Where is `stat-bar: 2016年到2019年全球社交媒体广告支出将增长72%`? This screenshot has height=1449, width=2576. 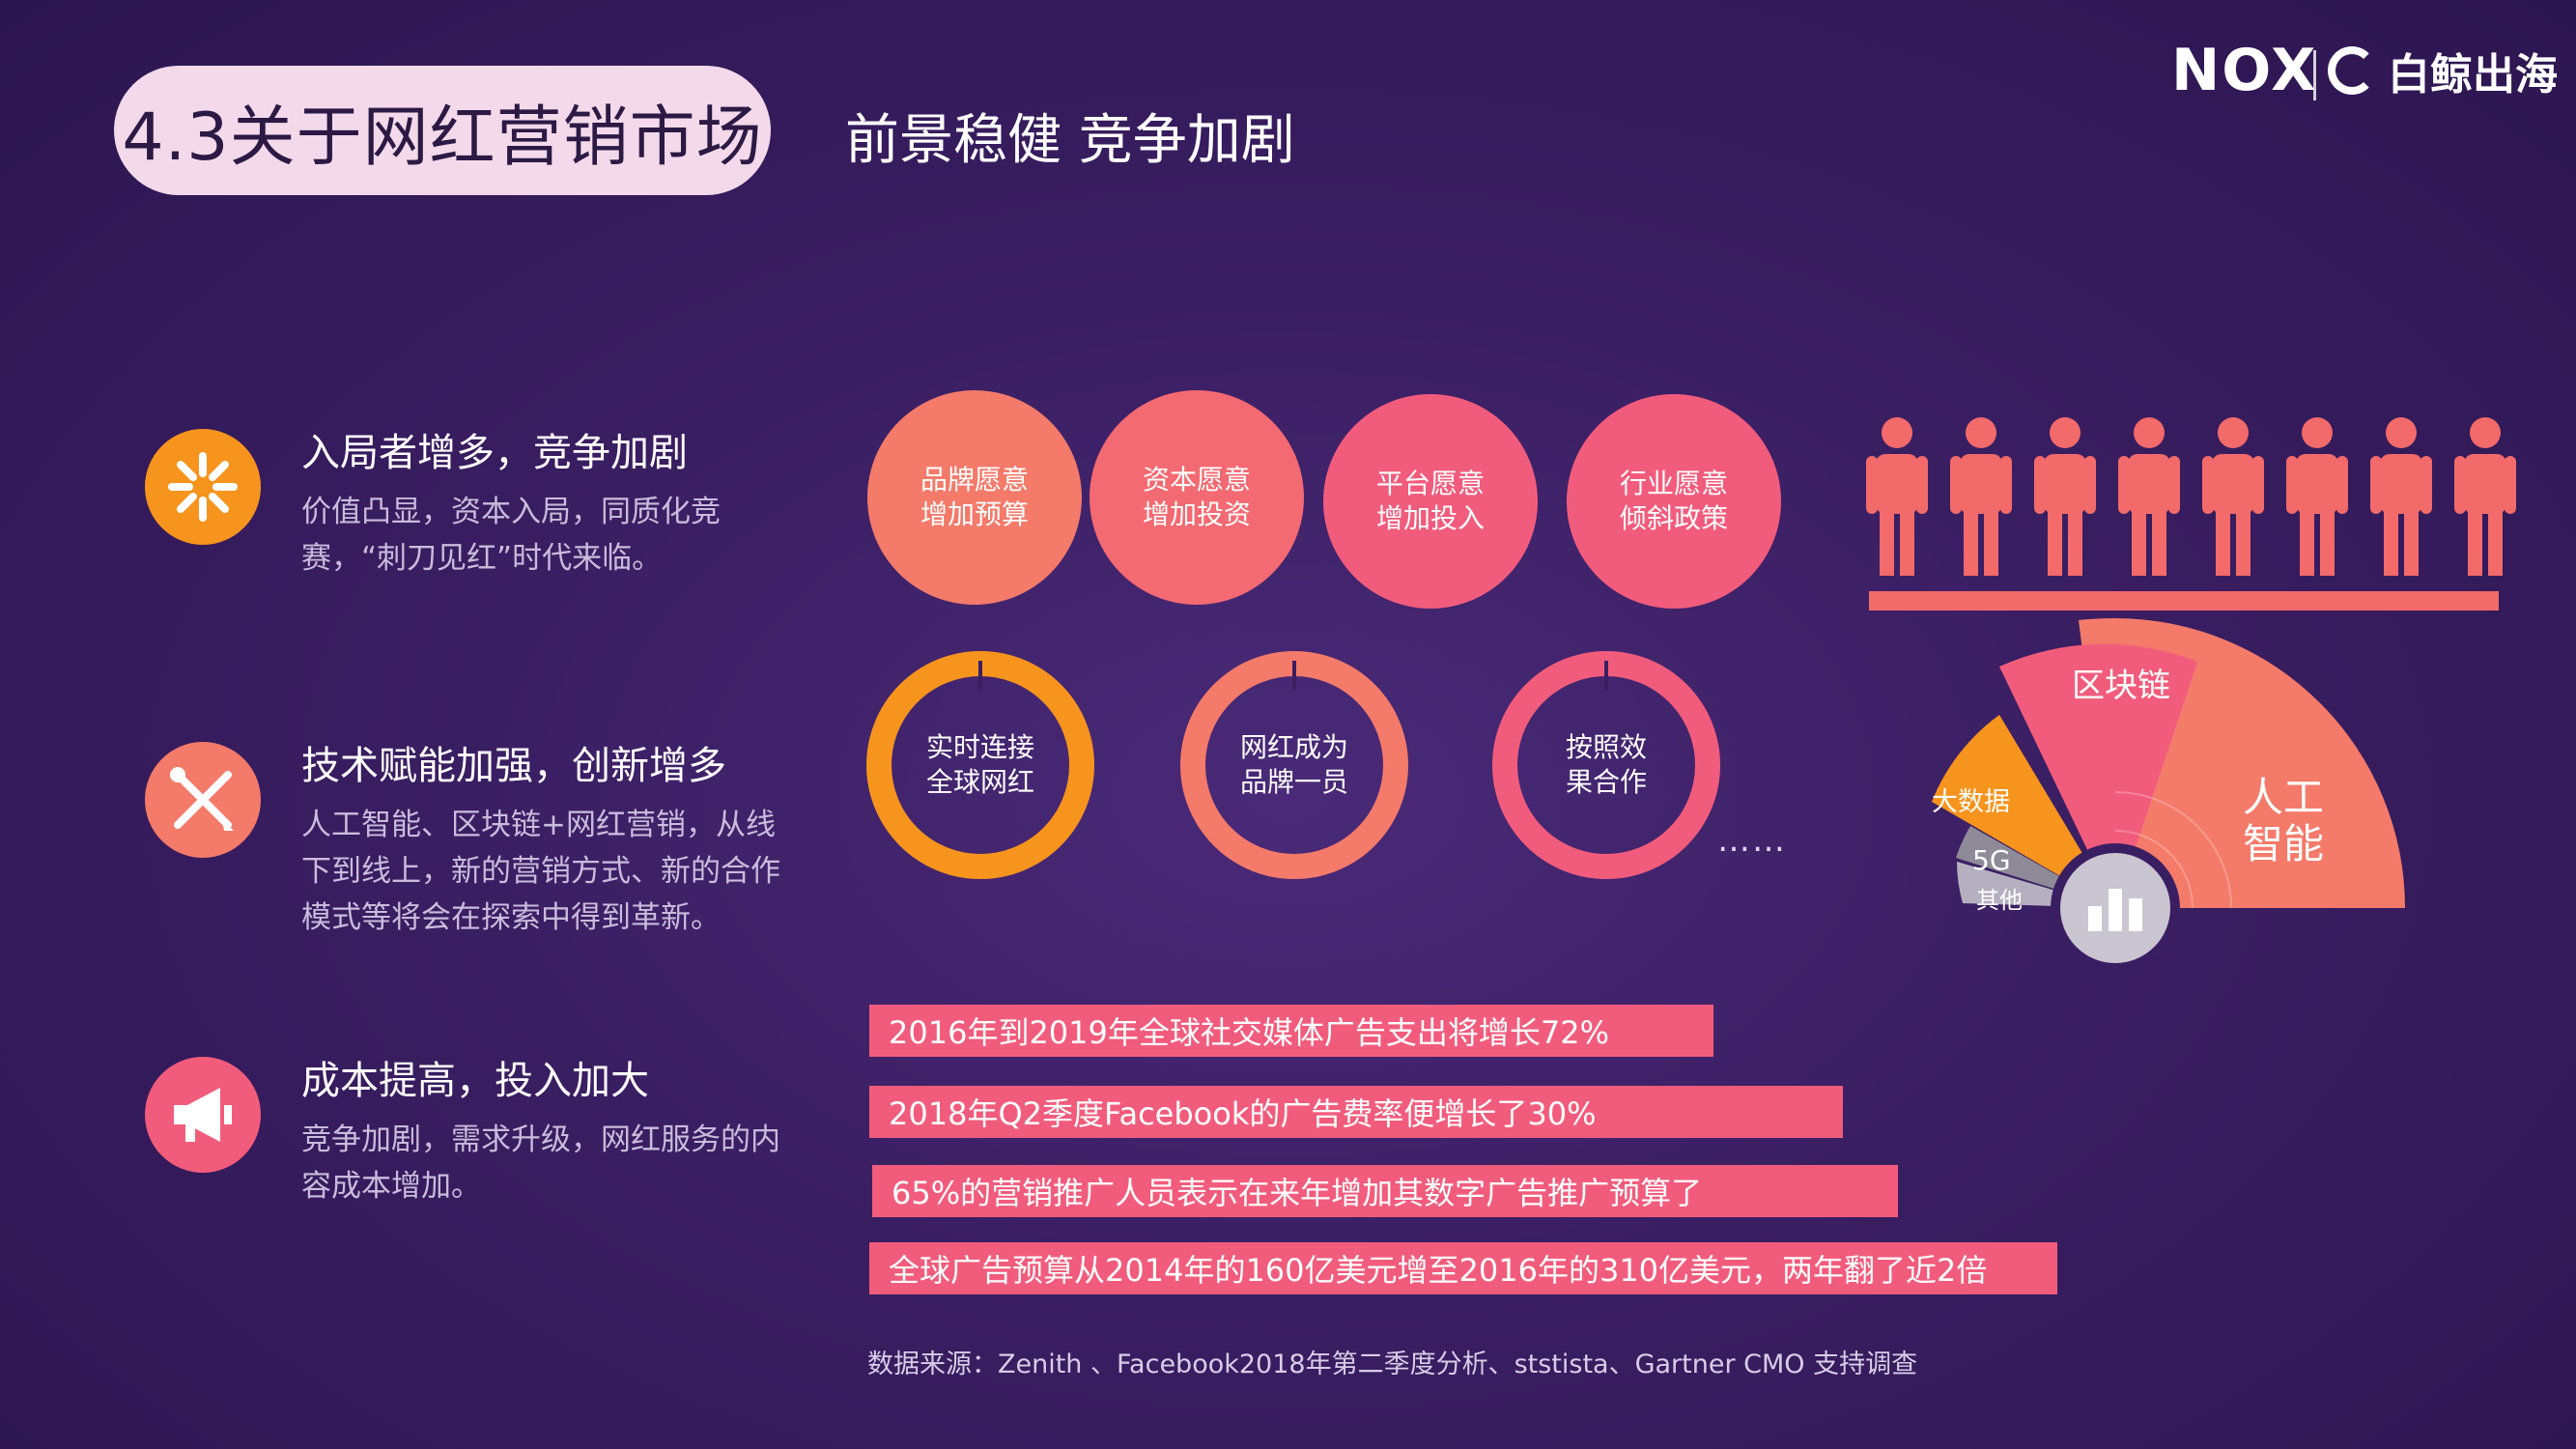
stat-bar: 2016年到2019年全球社交媒体广告支出将增长72% is located at coordinates (1291, 1031).